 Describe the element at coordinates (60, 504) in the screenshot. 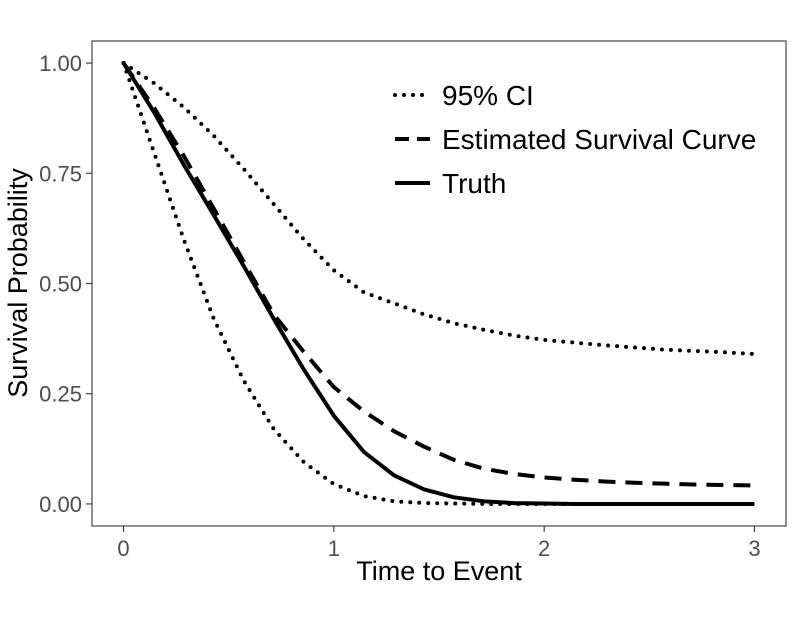

I see `y-tick-label: 0.00` at that location.